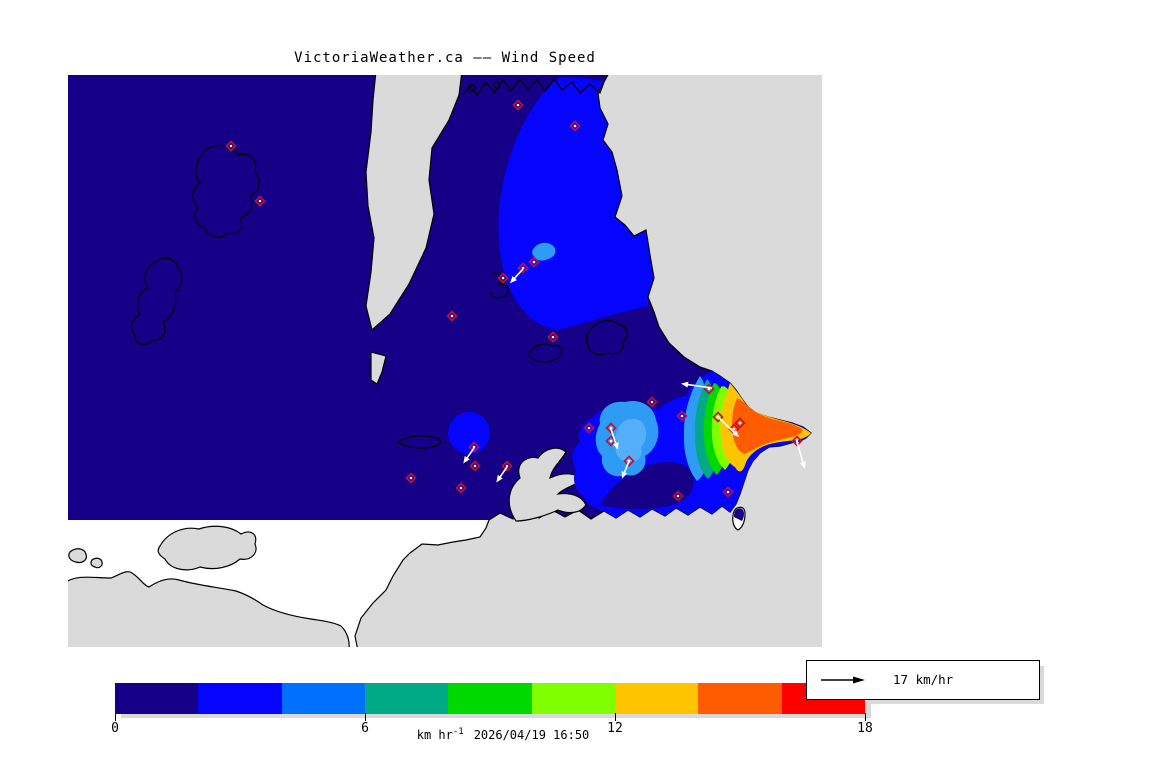 The width and height of the screenshot is (1152, 768). What do you see at coordinates (207, 548) in the screenshot?
I see `island-grey-large` at bounding box center [207, 548].